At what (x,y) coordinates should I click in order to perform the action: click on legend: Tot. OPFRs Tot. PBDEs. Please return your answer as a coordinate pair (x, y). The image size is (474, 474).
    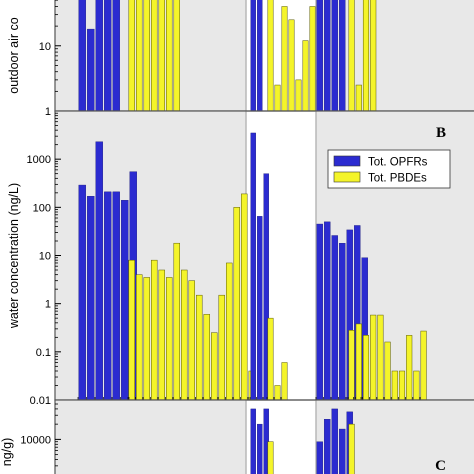
    Looking at the image, I should click on (389, 169).